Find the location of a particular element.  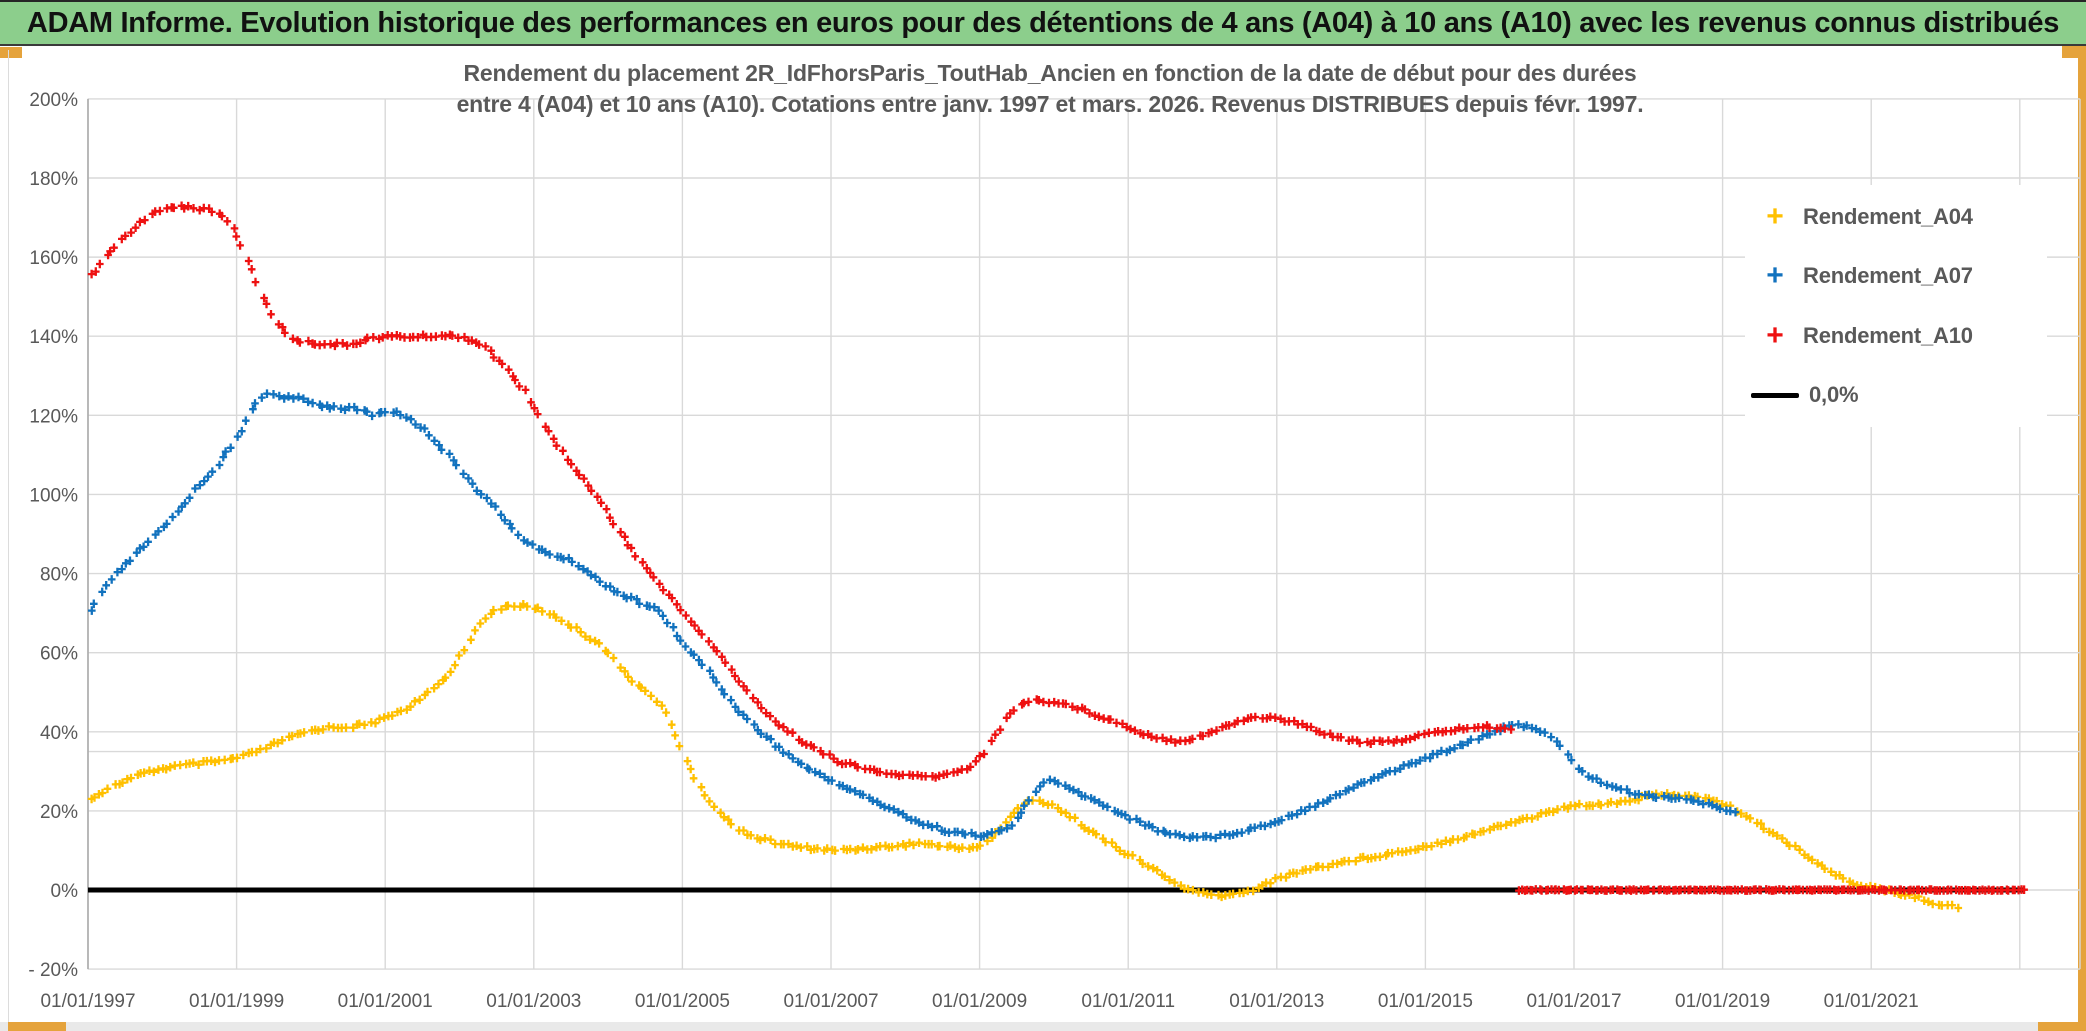

x-tick-label: 01/01/2017 is located at coordinates (1573, 1001).